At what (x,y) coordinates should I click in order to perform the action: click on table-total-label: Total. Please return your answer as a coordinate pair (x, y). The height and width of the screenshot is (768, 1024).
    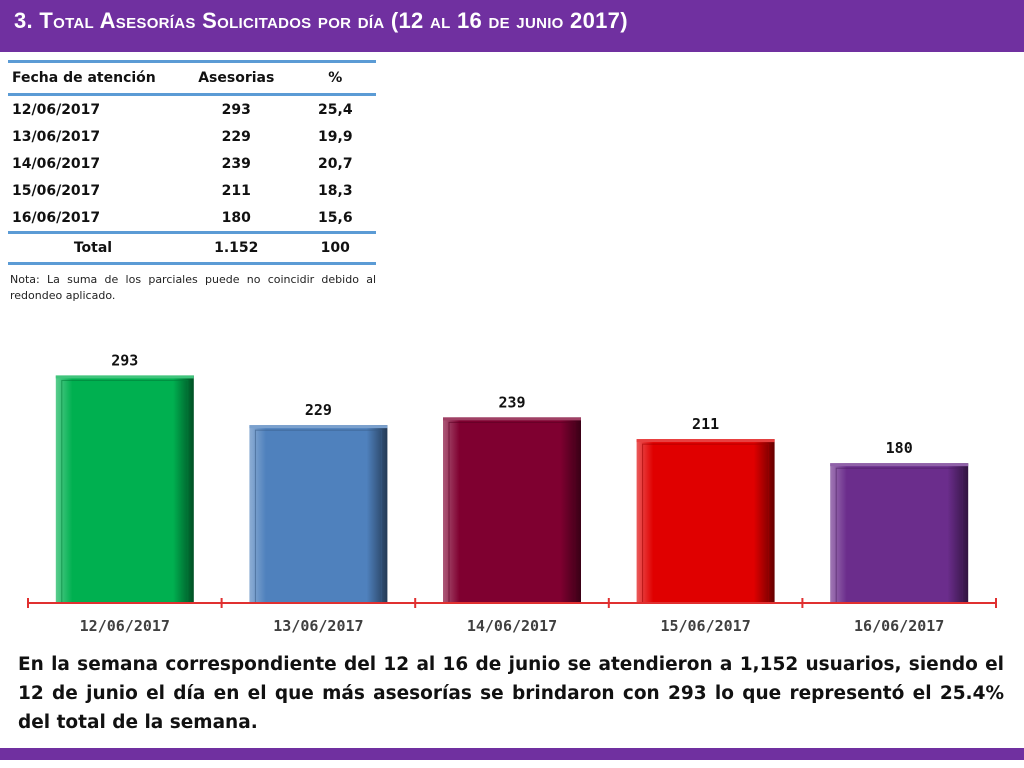
    Looking at the image, I should click on (93, 248).